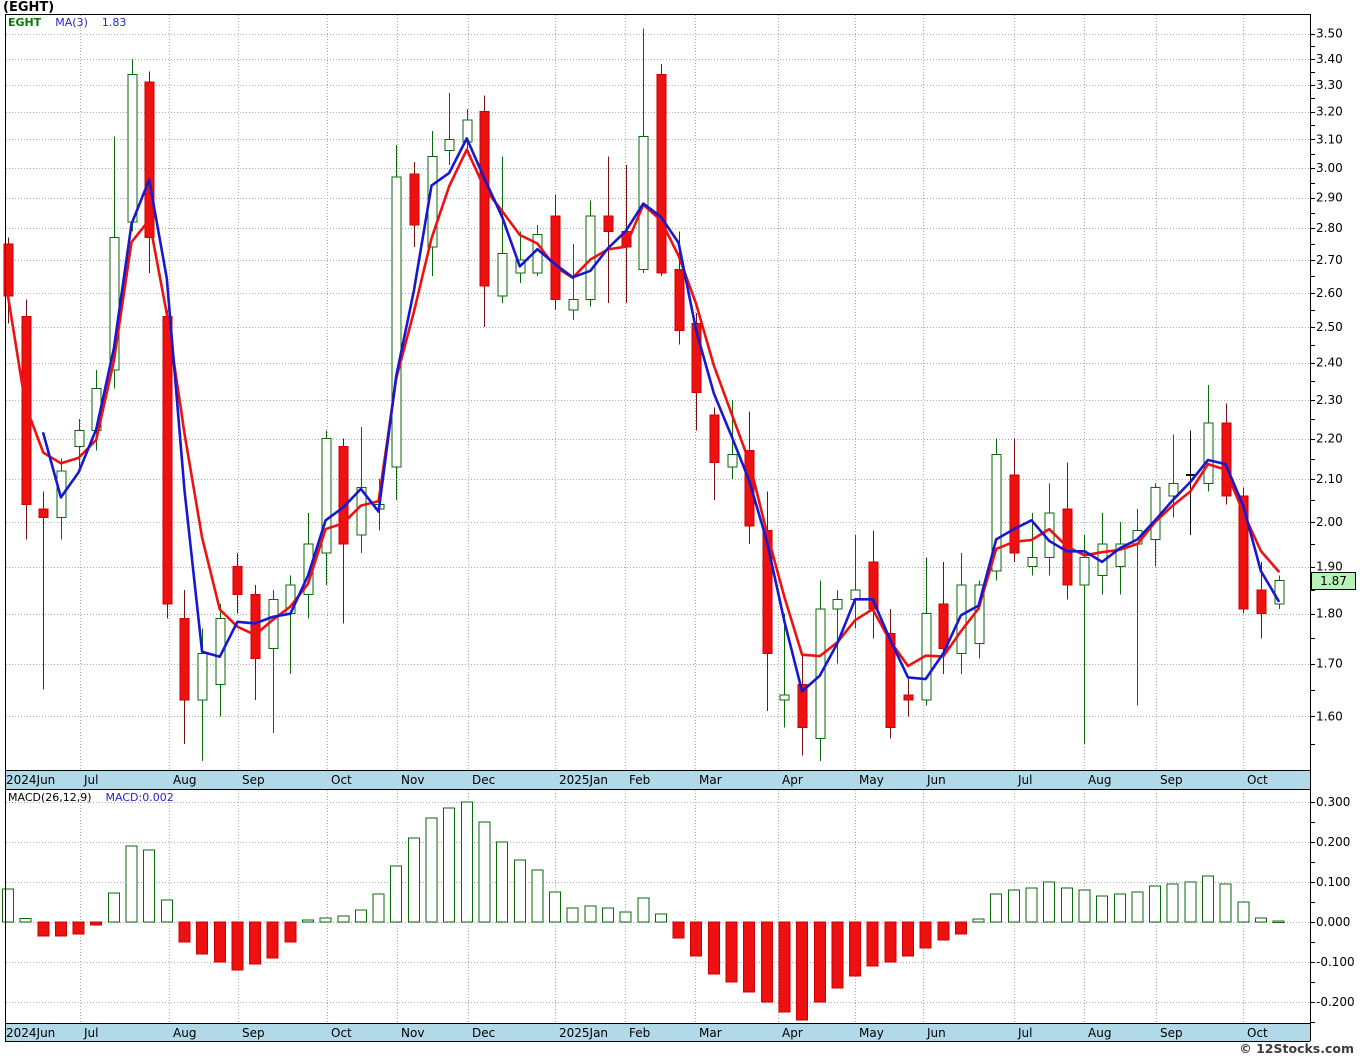  What do you see at coordinates (1329, 664) in the screenshot?
I see `price-tick-label: 1.70` at bounding box center [1329, 664].